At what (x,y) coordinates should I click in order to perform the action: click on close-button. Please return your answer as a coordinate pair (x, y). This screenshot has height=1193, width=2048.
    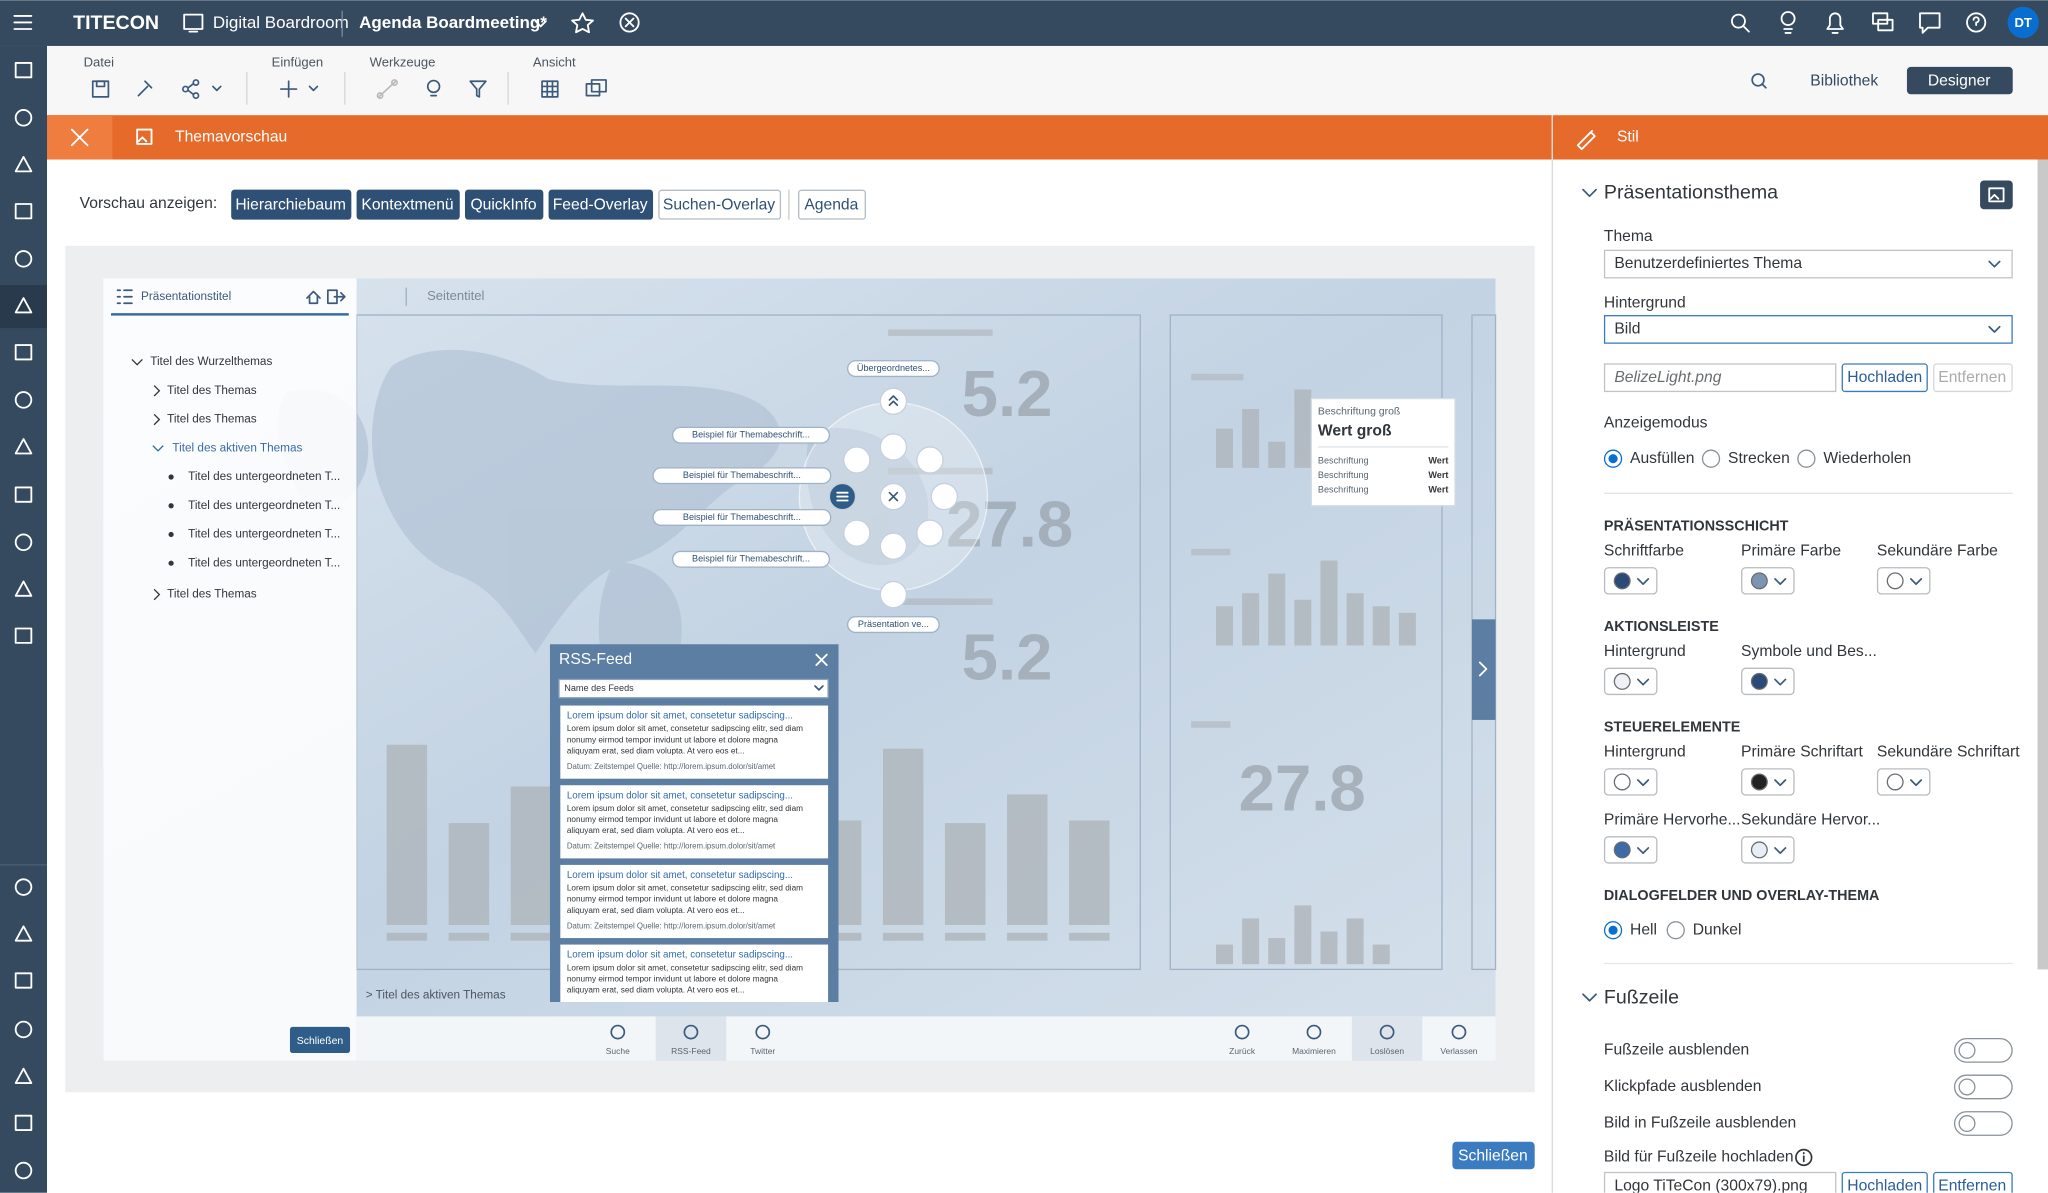
    Looking at the image, I should click on (1493, 1155).